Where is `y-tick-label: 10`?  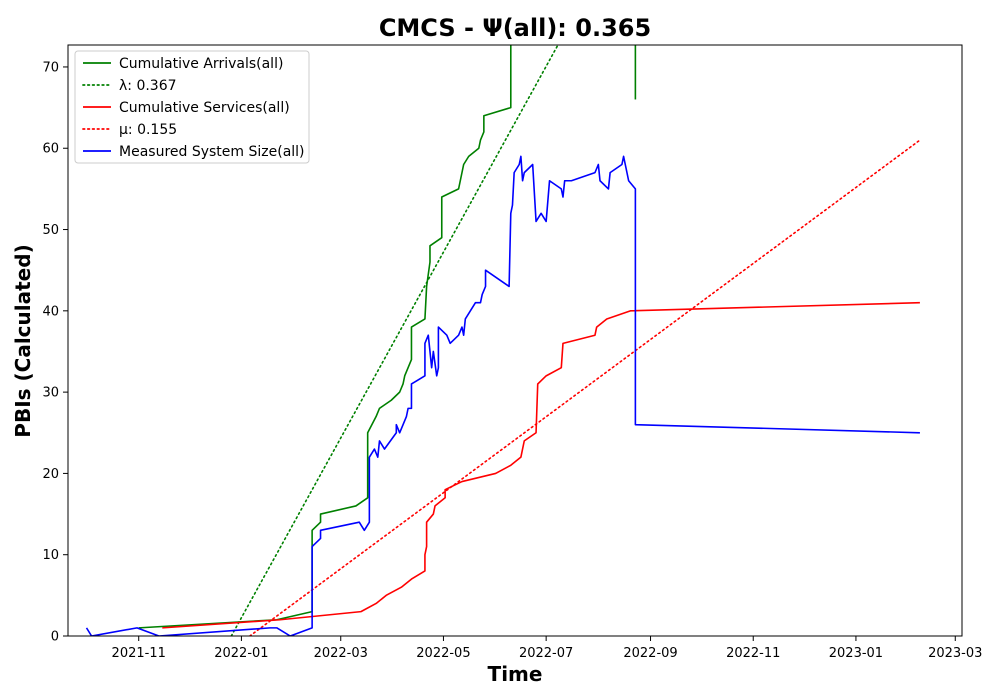
y-tick-label: 10 is located at coordinates (50, 555).